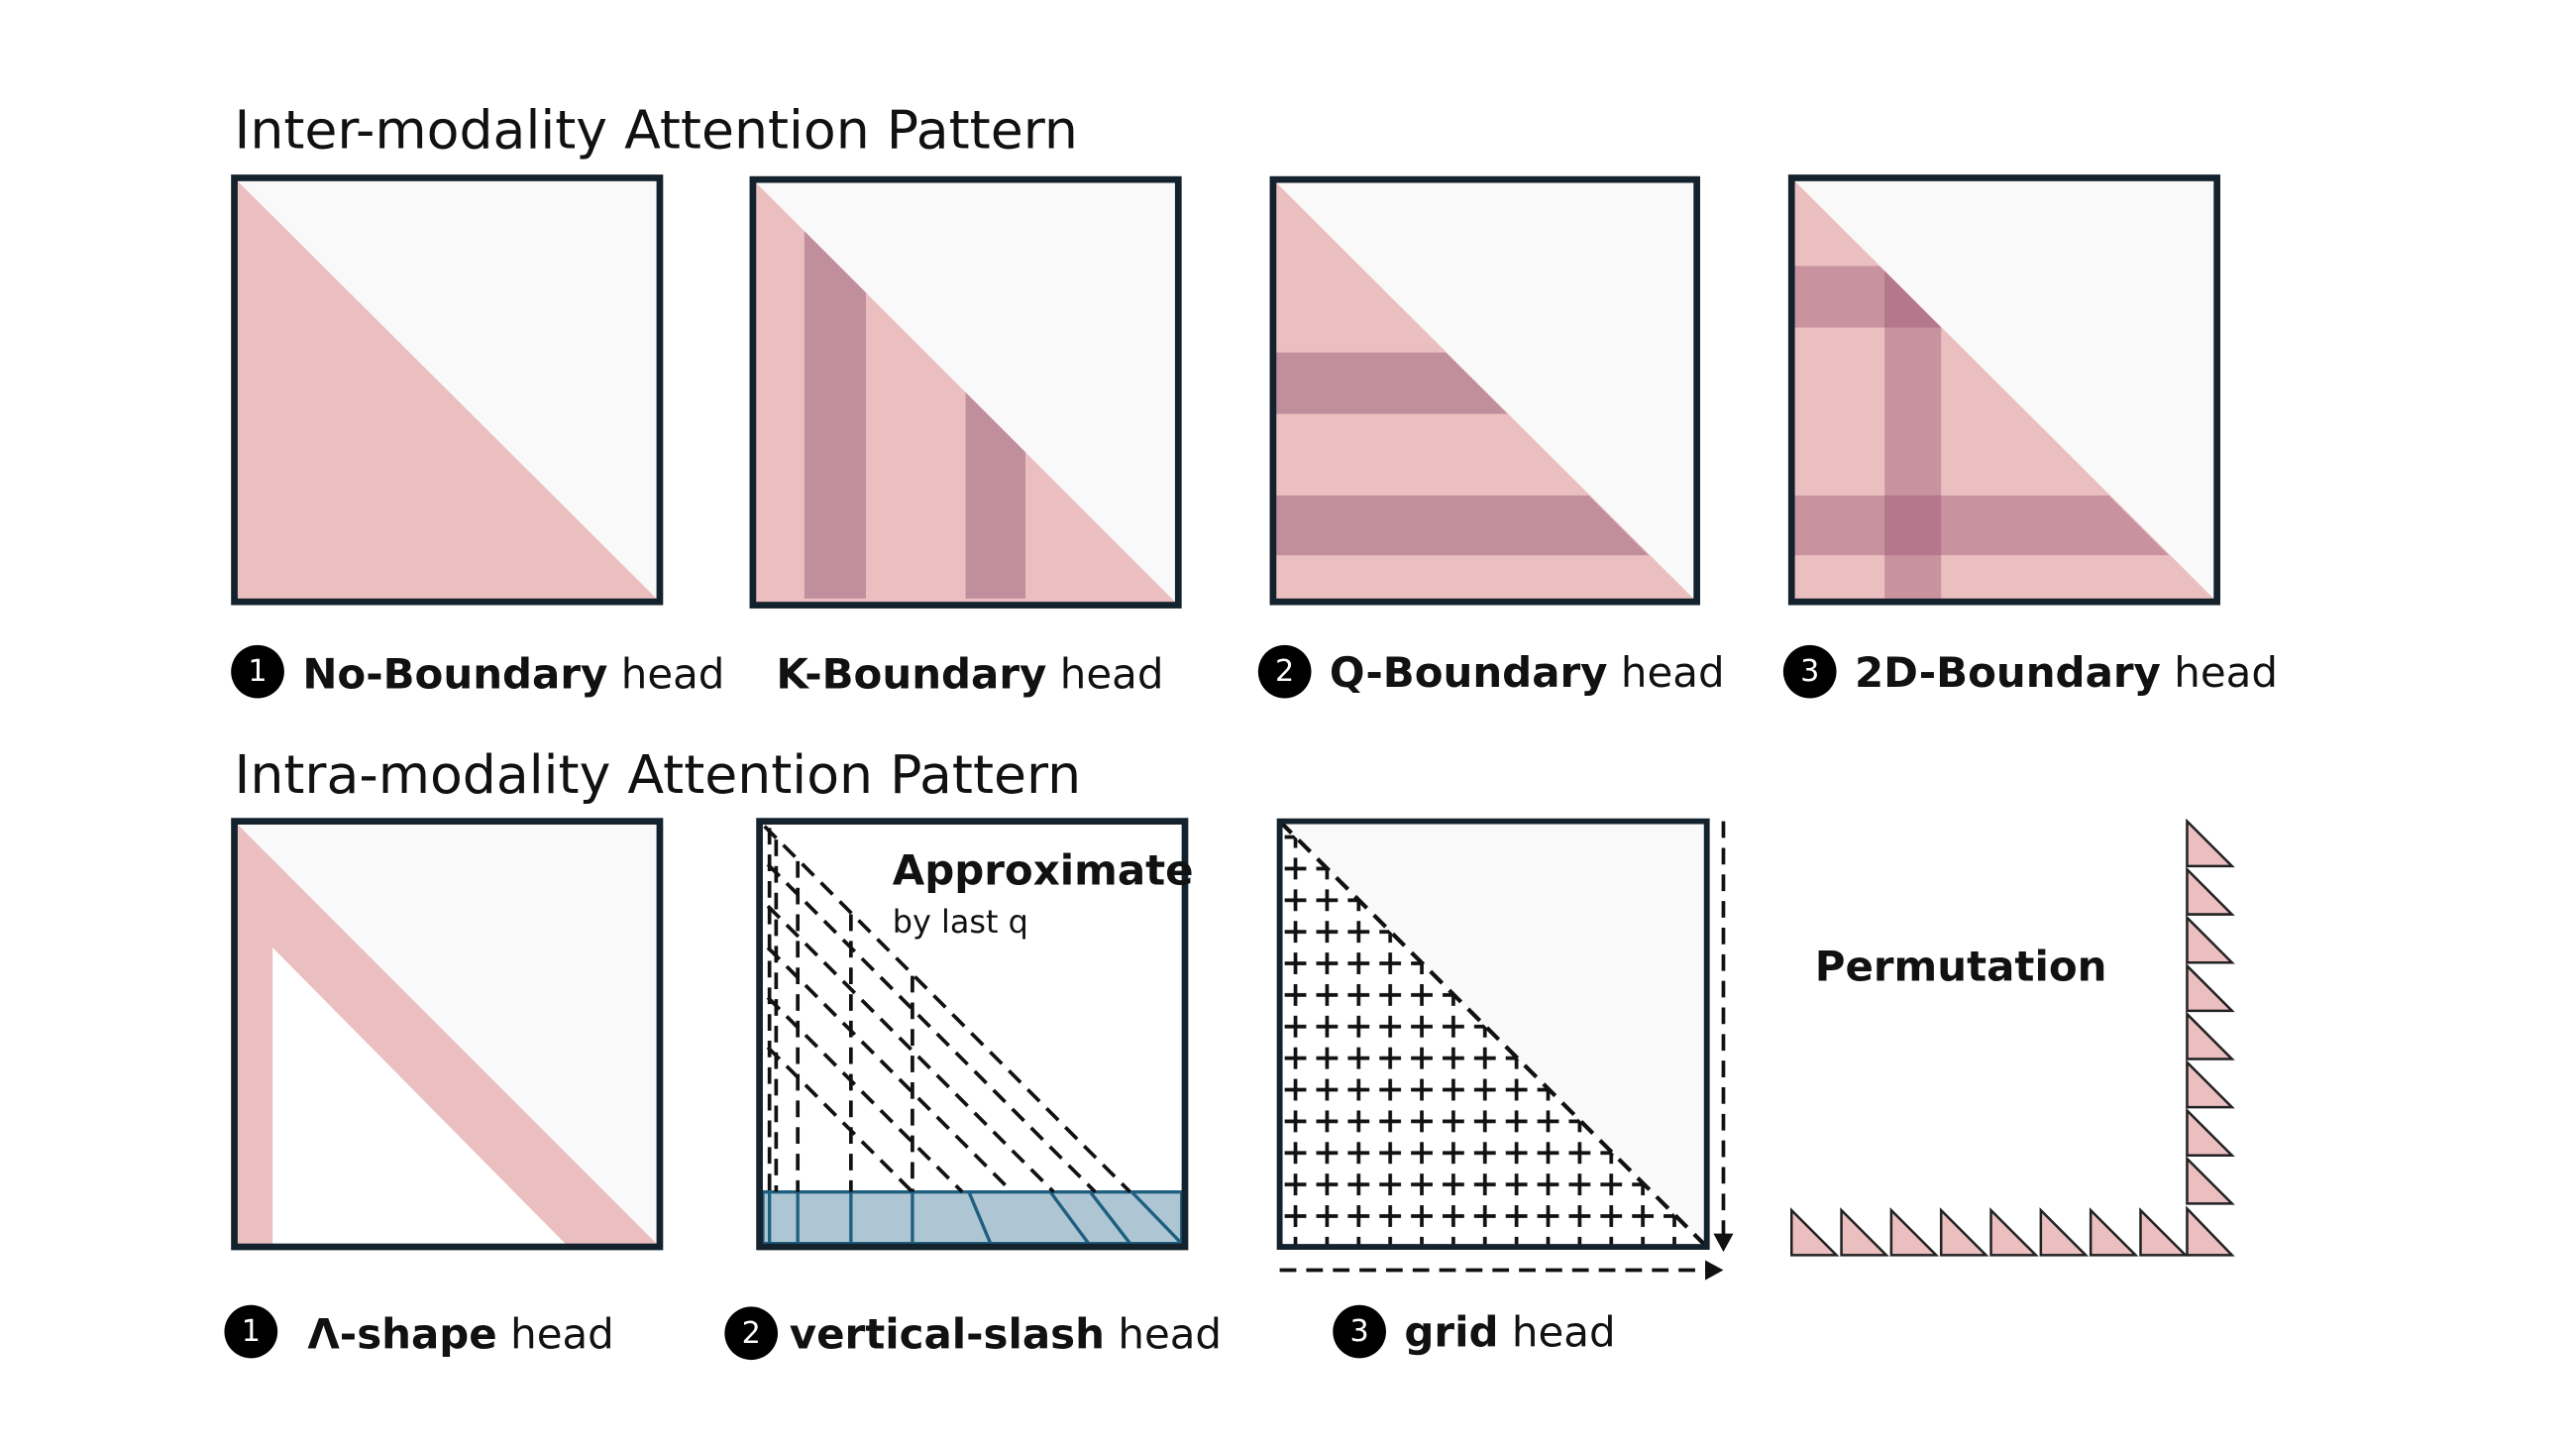  I want to click on q-boundary-matrix, so click(1484, 390).